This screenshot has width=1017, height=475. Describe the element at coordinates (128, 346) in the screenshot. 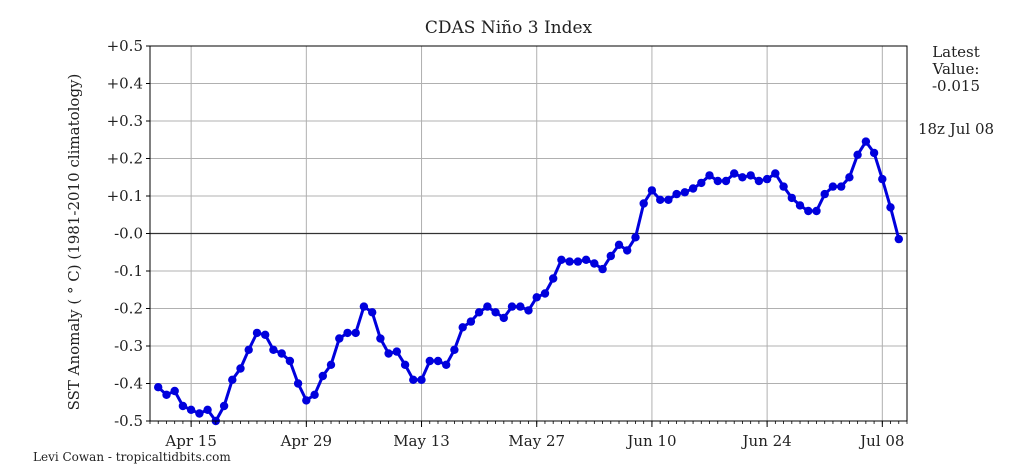

I see `y-tick-label: -0.3` at that location.